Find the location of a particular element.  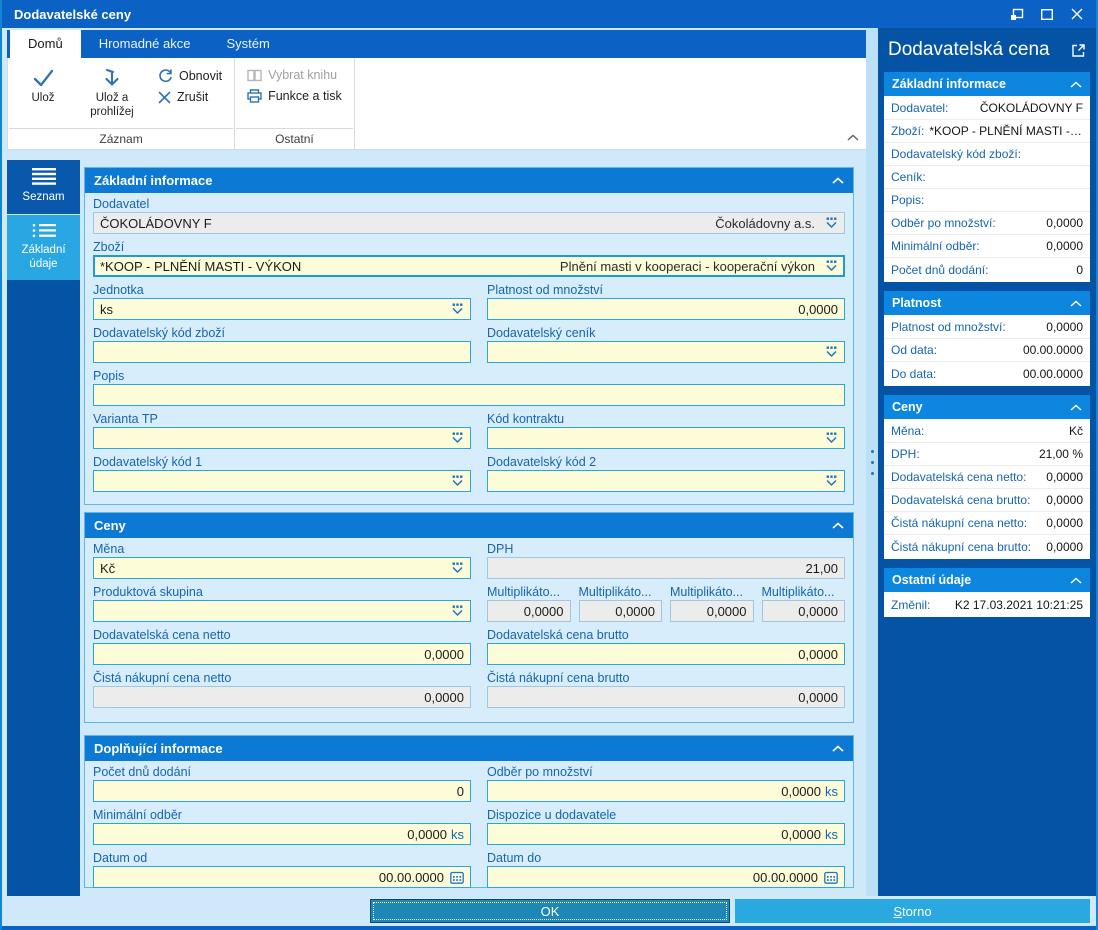

field-value: Kč is located at coordinates (108, 568).